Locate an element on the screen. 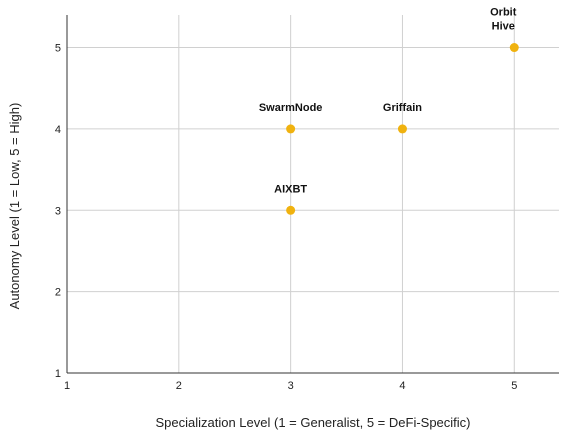 The height and width of the screenshot is (437, 568). x-tick-label: 5 is located at coordinates (514, 386).